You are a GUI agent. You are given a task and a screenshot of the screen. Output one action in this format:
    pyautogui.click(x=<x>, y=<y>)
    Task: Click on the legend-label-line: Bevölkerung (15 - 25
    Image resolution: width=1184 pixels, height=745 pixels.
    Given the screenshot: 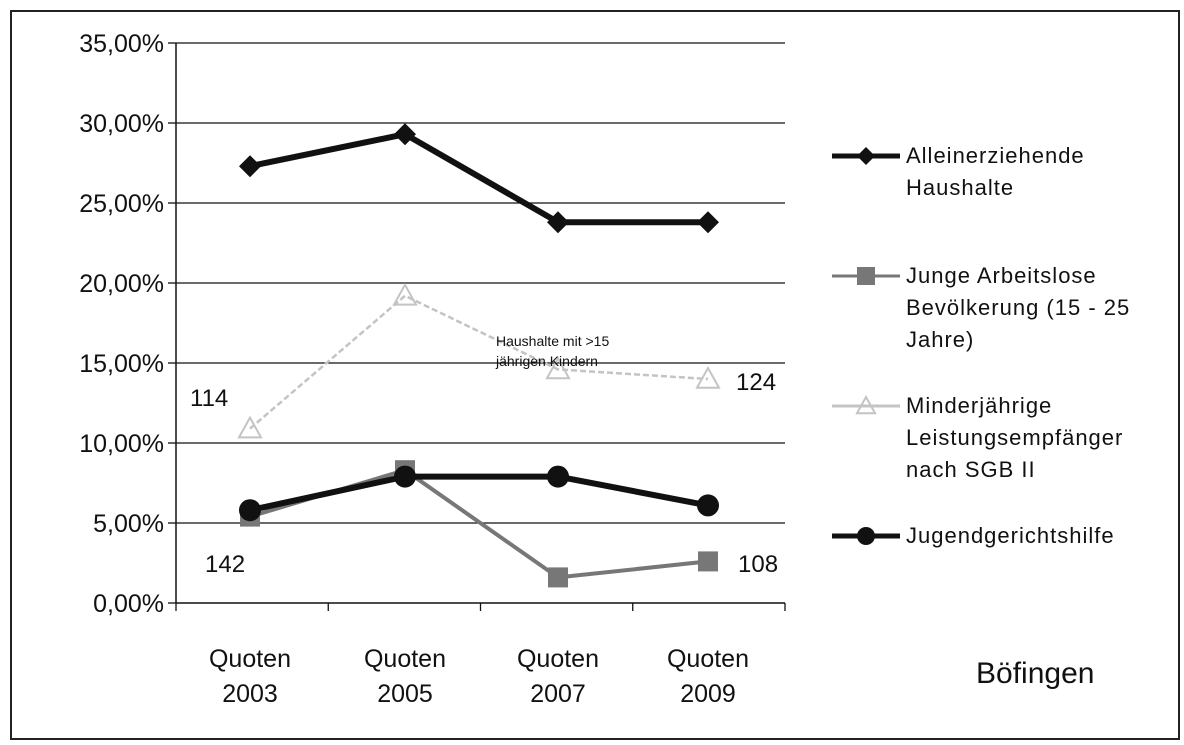 What is the action you would take?
    pyautogui.click(x=1018, y=307)
    